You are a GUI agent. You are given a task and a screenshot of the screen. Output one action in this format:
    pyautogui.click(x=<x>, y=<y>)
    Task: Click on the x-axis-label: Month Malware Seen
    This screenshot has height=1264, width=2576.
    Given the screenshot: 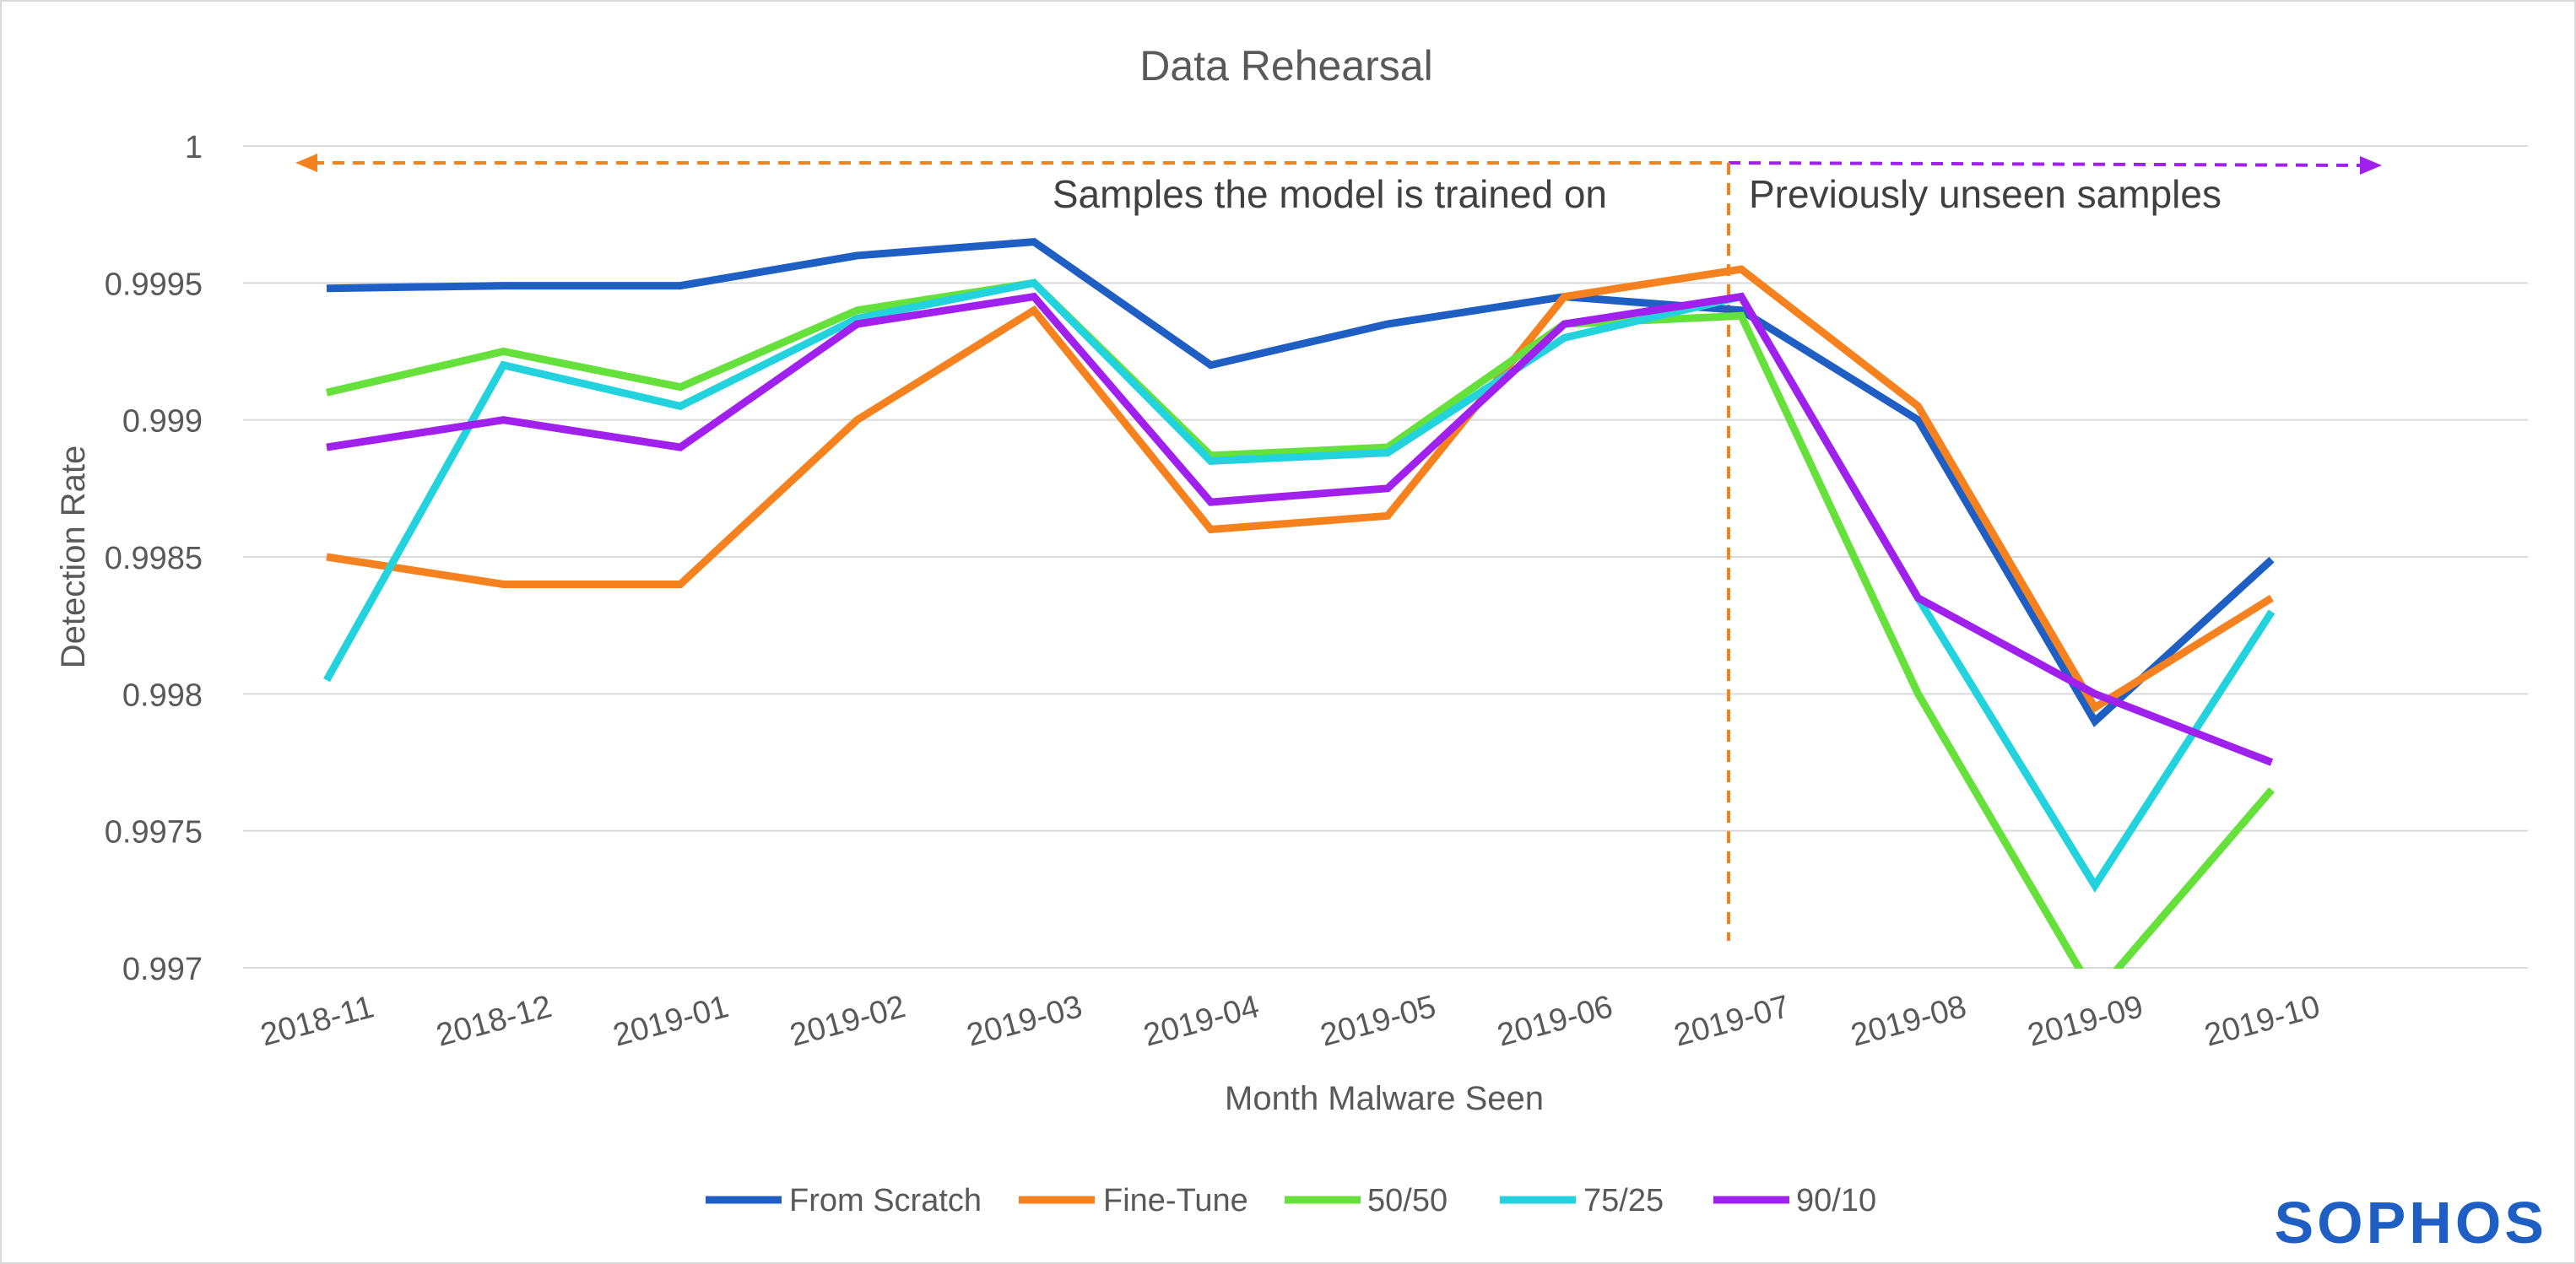 What is the action you would take?
    pyautogui.click(x=1384, y=1099)
    